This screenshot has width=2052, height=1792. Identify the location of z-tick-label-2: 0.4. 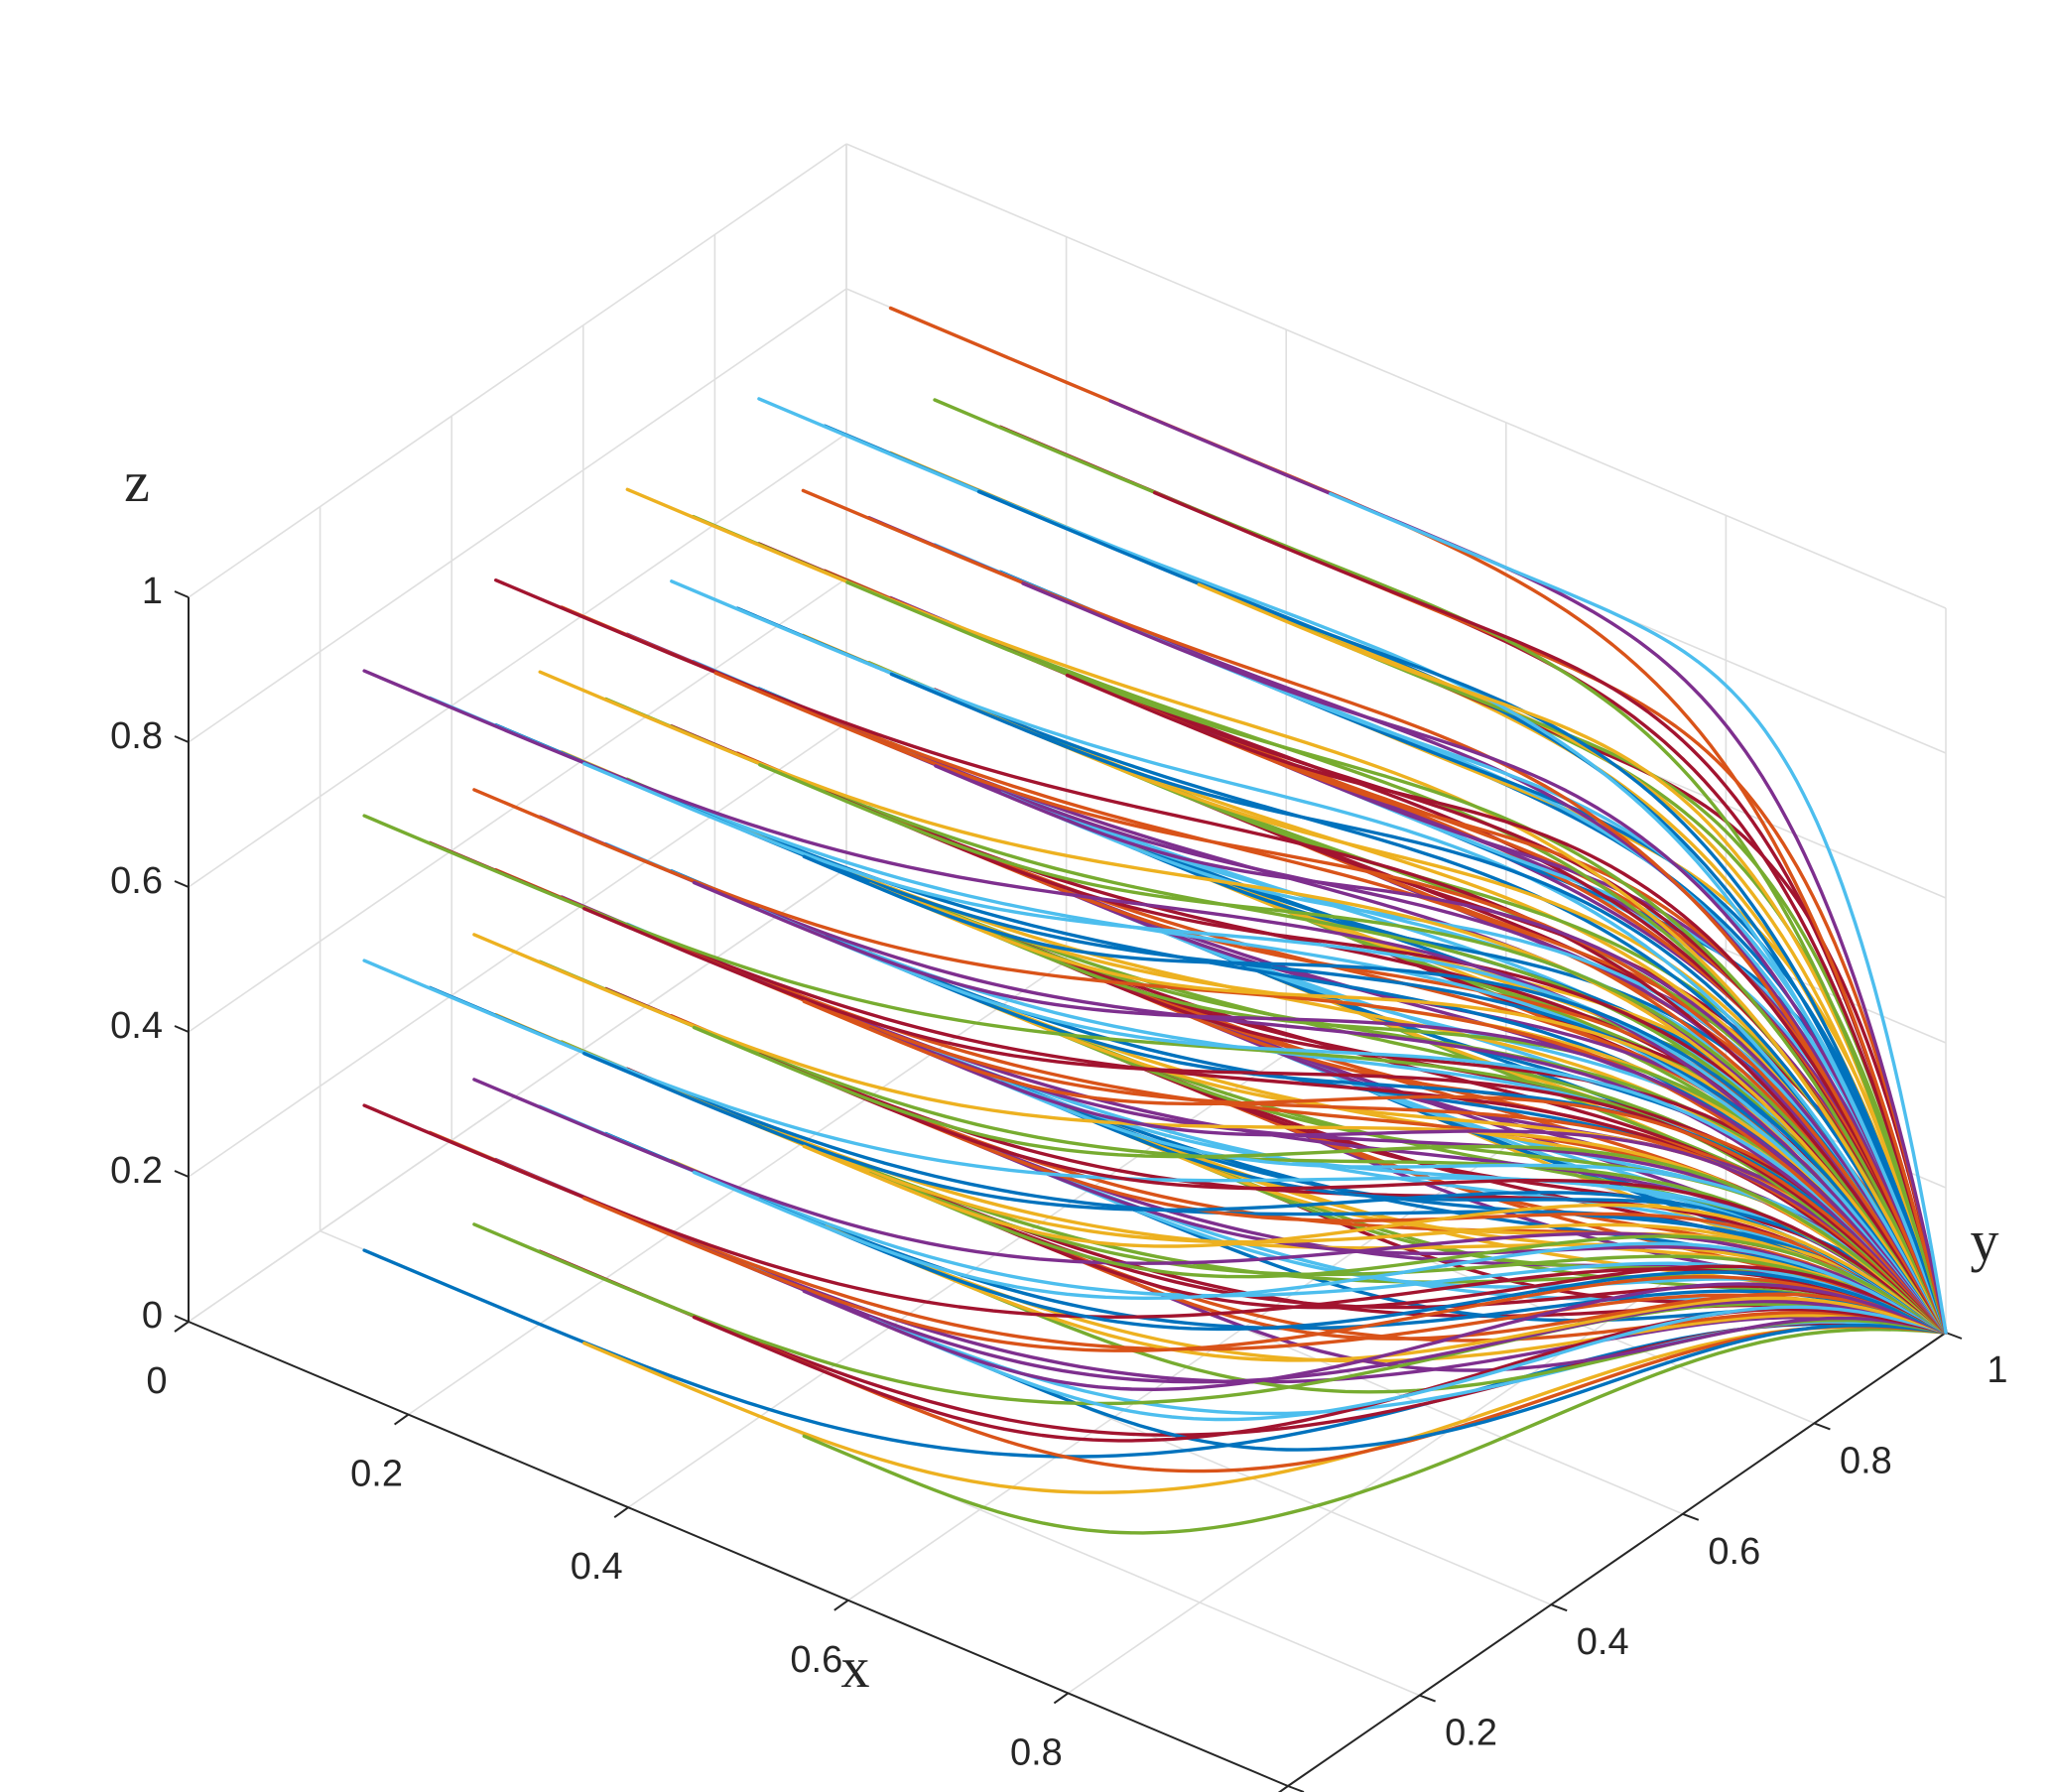
(136, 1026).